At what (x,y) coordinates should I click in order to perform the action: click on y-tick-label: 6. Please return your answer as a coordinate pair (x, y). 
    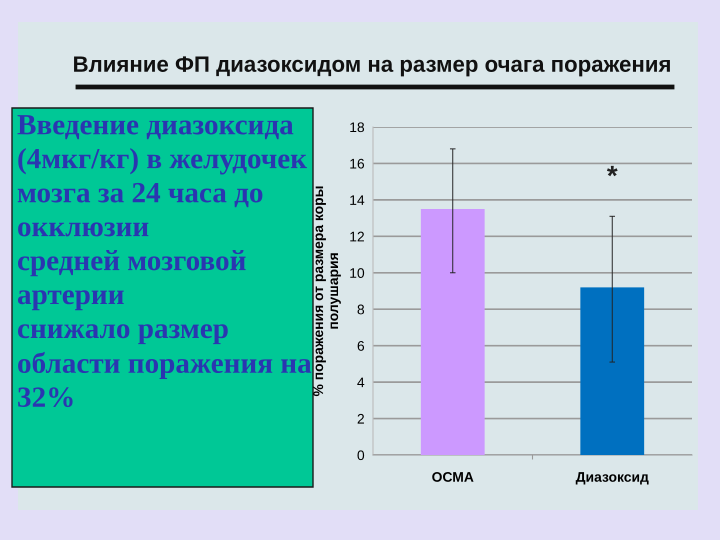
    Looking at the image, I should click on (361, 346).